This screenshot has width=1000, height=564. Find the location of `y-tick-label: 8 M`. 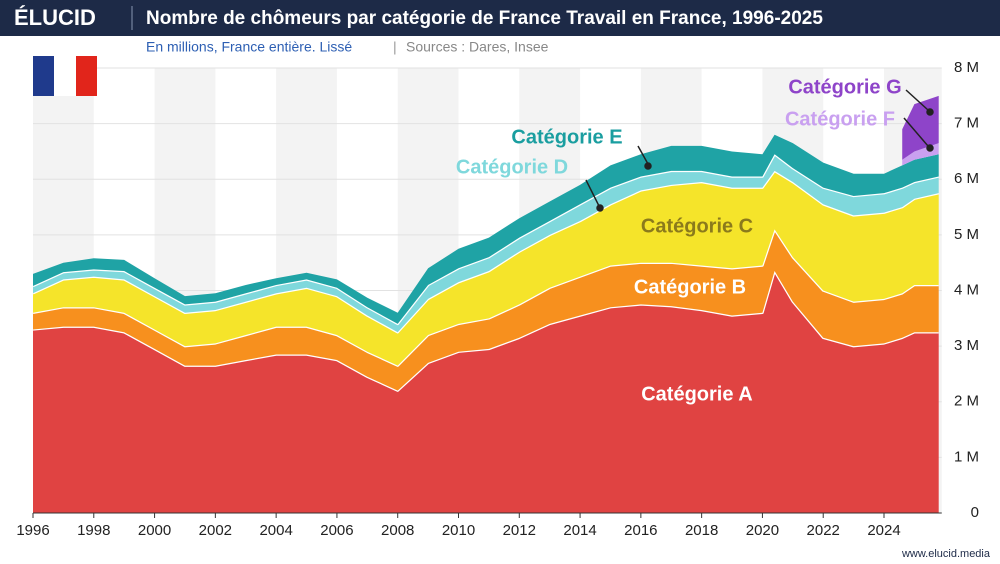

y-tick-label: 8 M is located at coordinates (966, 67).